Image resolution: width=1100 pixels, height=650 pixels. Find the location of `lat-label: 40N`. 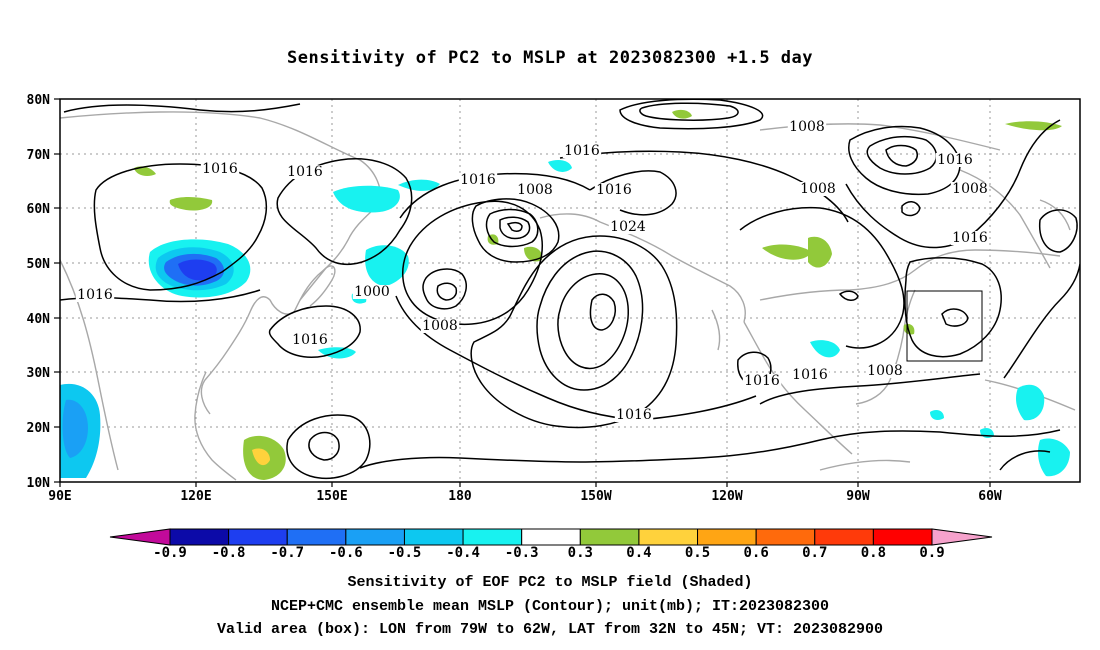

lat-label: 40N is located at coordinates (39, 319).